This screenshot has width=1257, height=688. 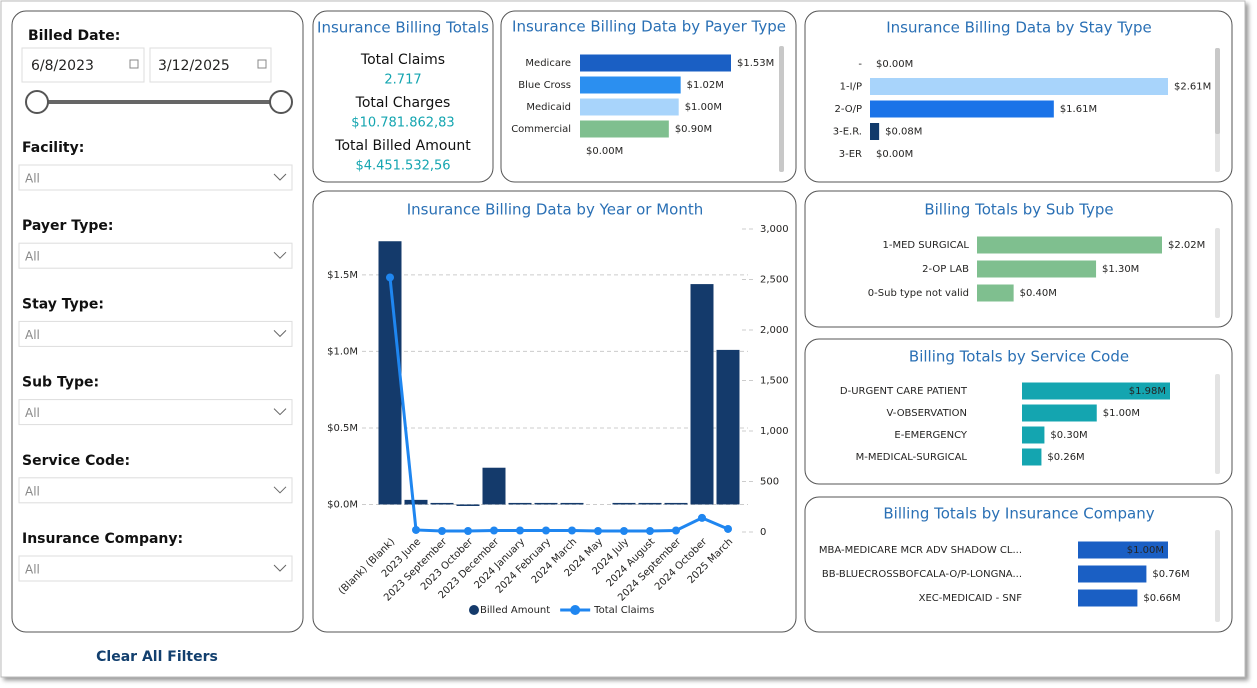 I want to click on y2-tick-label: 1,000, so click(x=774, y=431).